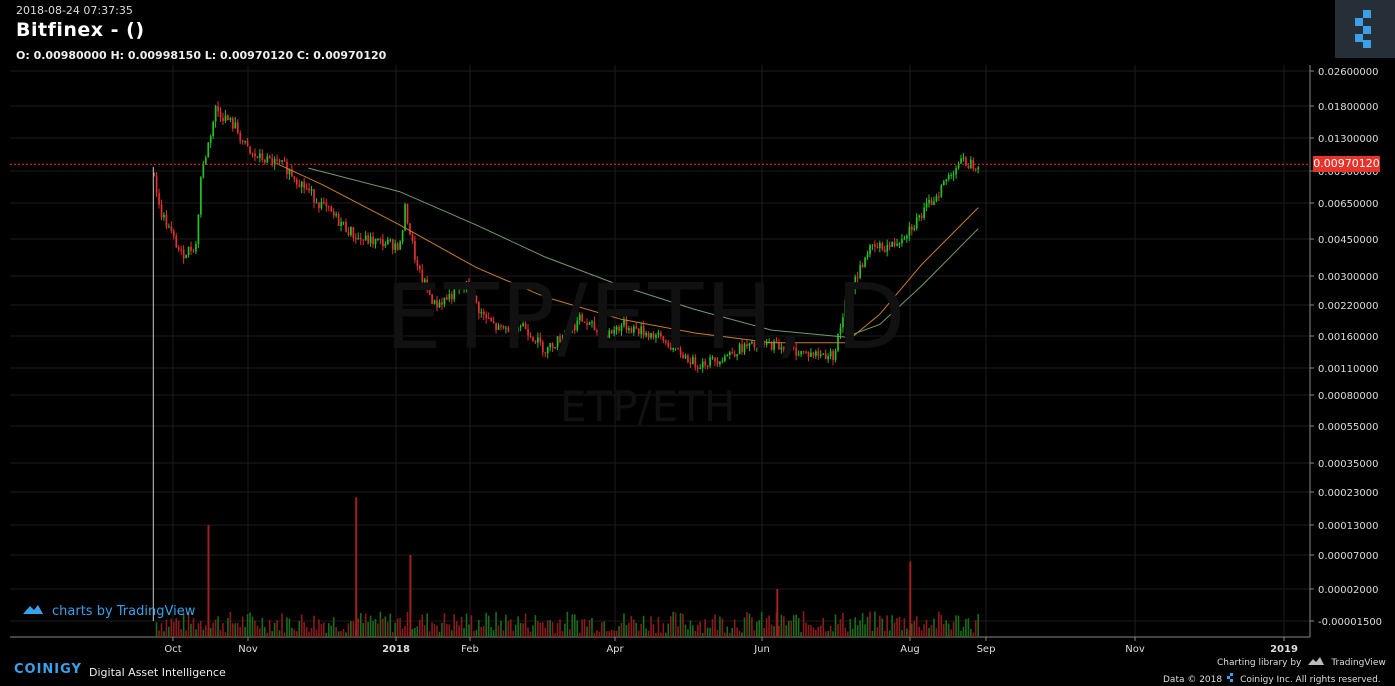  What do you see at coordinates (986, 649) in the screenshot?
I see `x-tick-label: Sep` at bounding box center [986, 649].